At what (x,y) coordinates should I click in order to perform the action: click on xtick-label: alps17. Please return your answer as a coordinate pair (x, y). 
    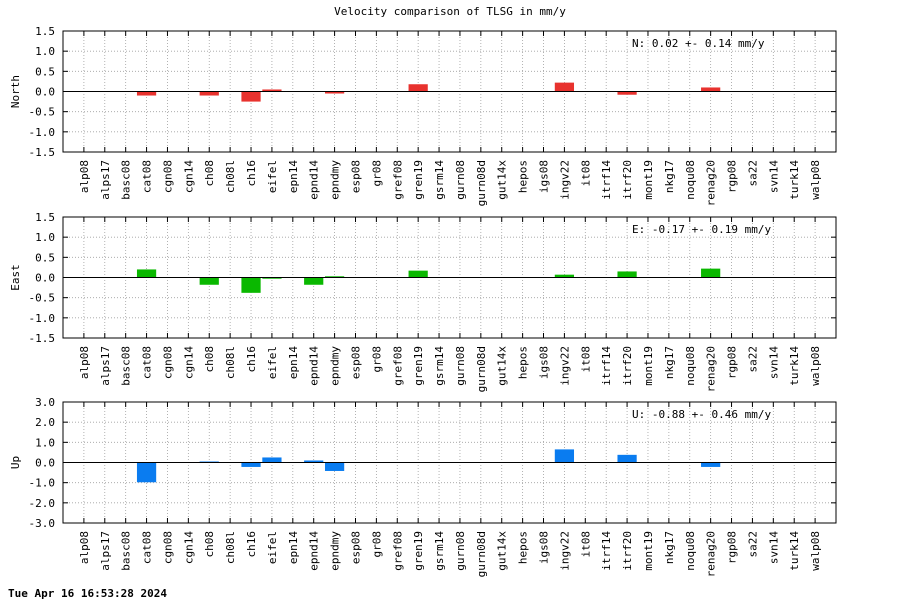
    Looking at the image, I should click on (105, 366).